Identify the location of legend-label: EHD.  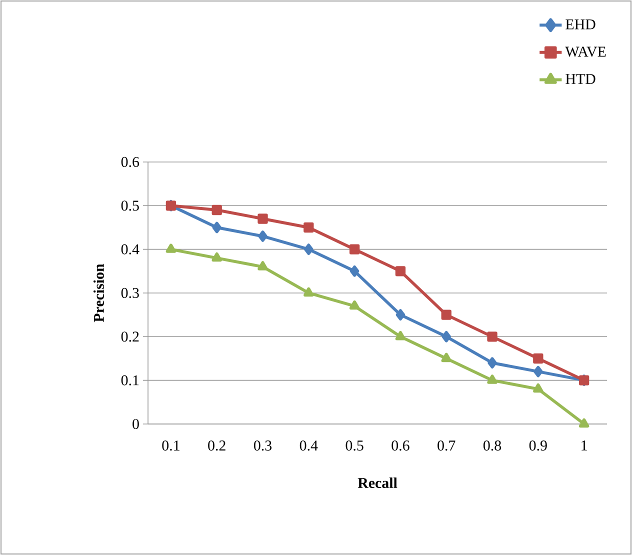
(581, 24).